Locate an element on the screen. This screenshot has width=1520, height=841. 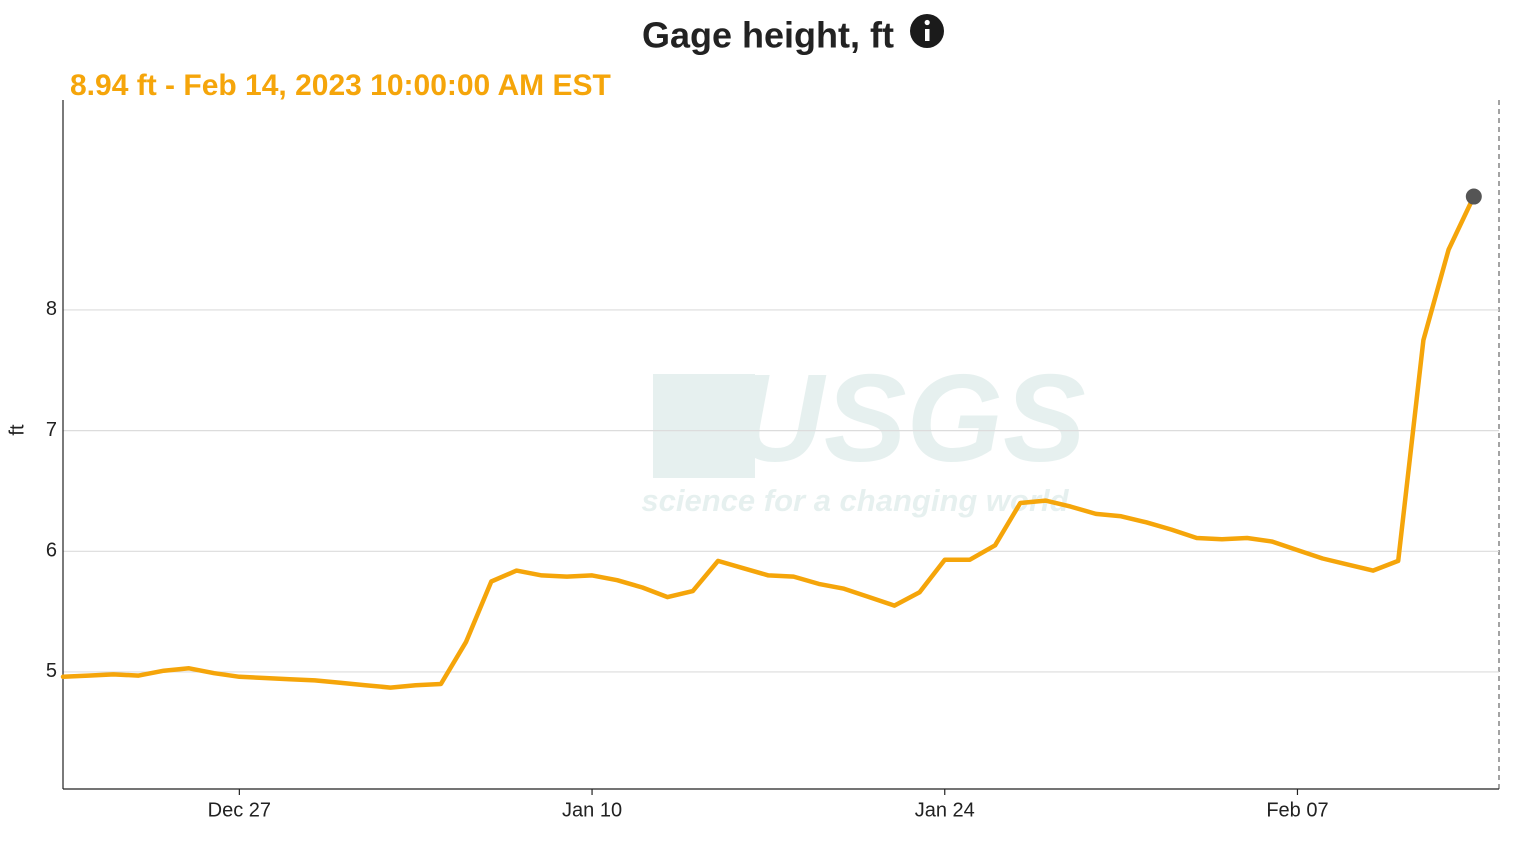
watermark-logo-mark is located at coordinates (704, 426).